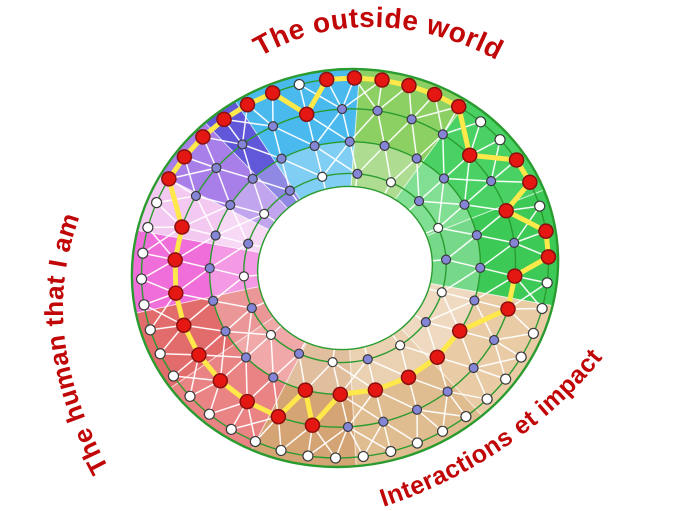 The image size is (677, 511). Describe the element at coordinates (378, 34) in the screenshot. I see `label-outside-world: The outside world` at that location.